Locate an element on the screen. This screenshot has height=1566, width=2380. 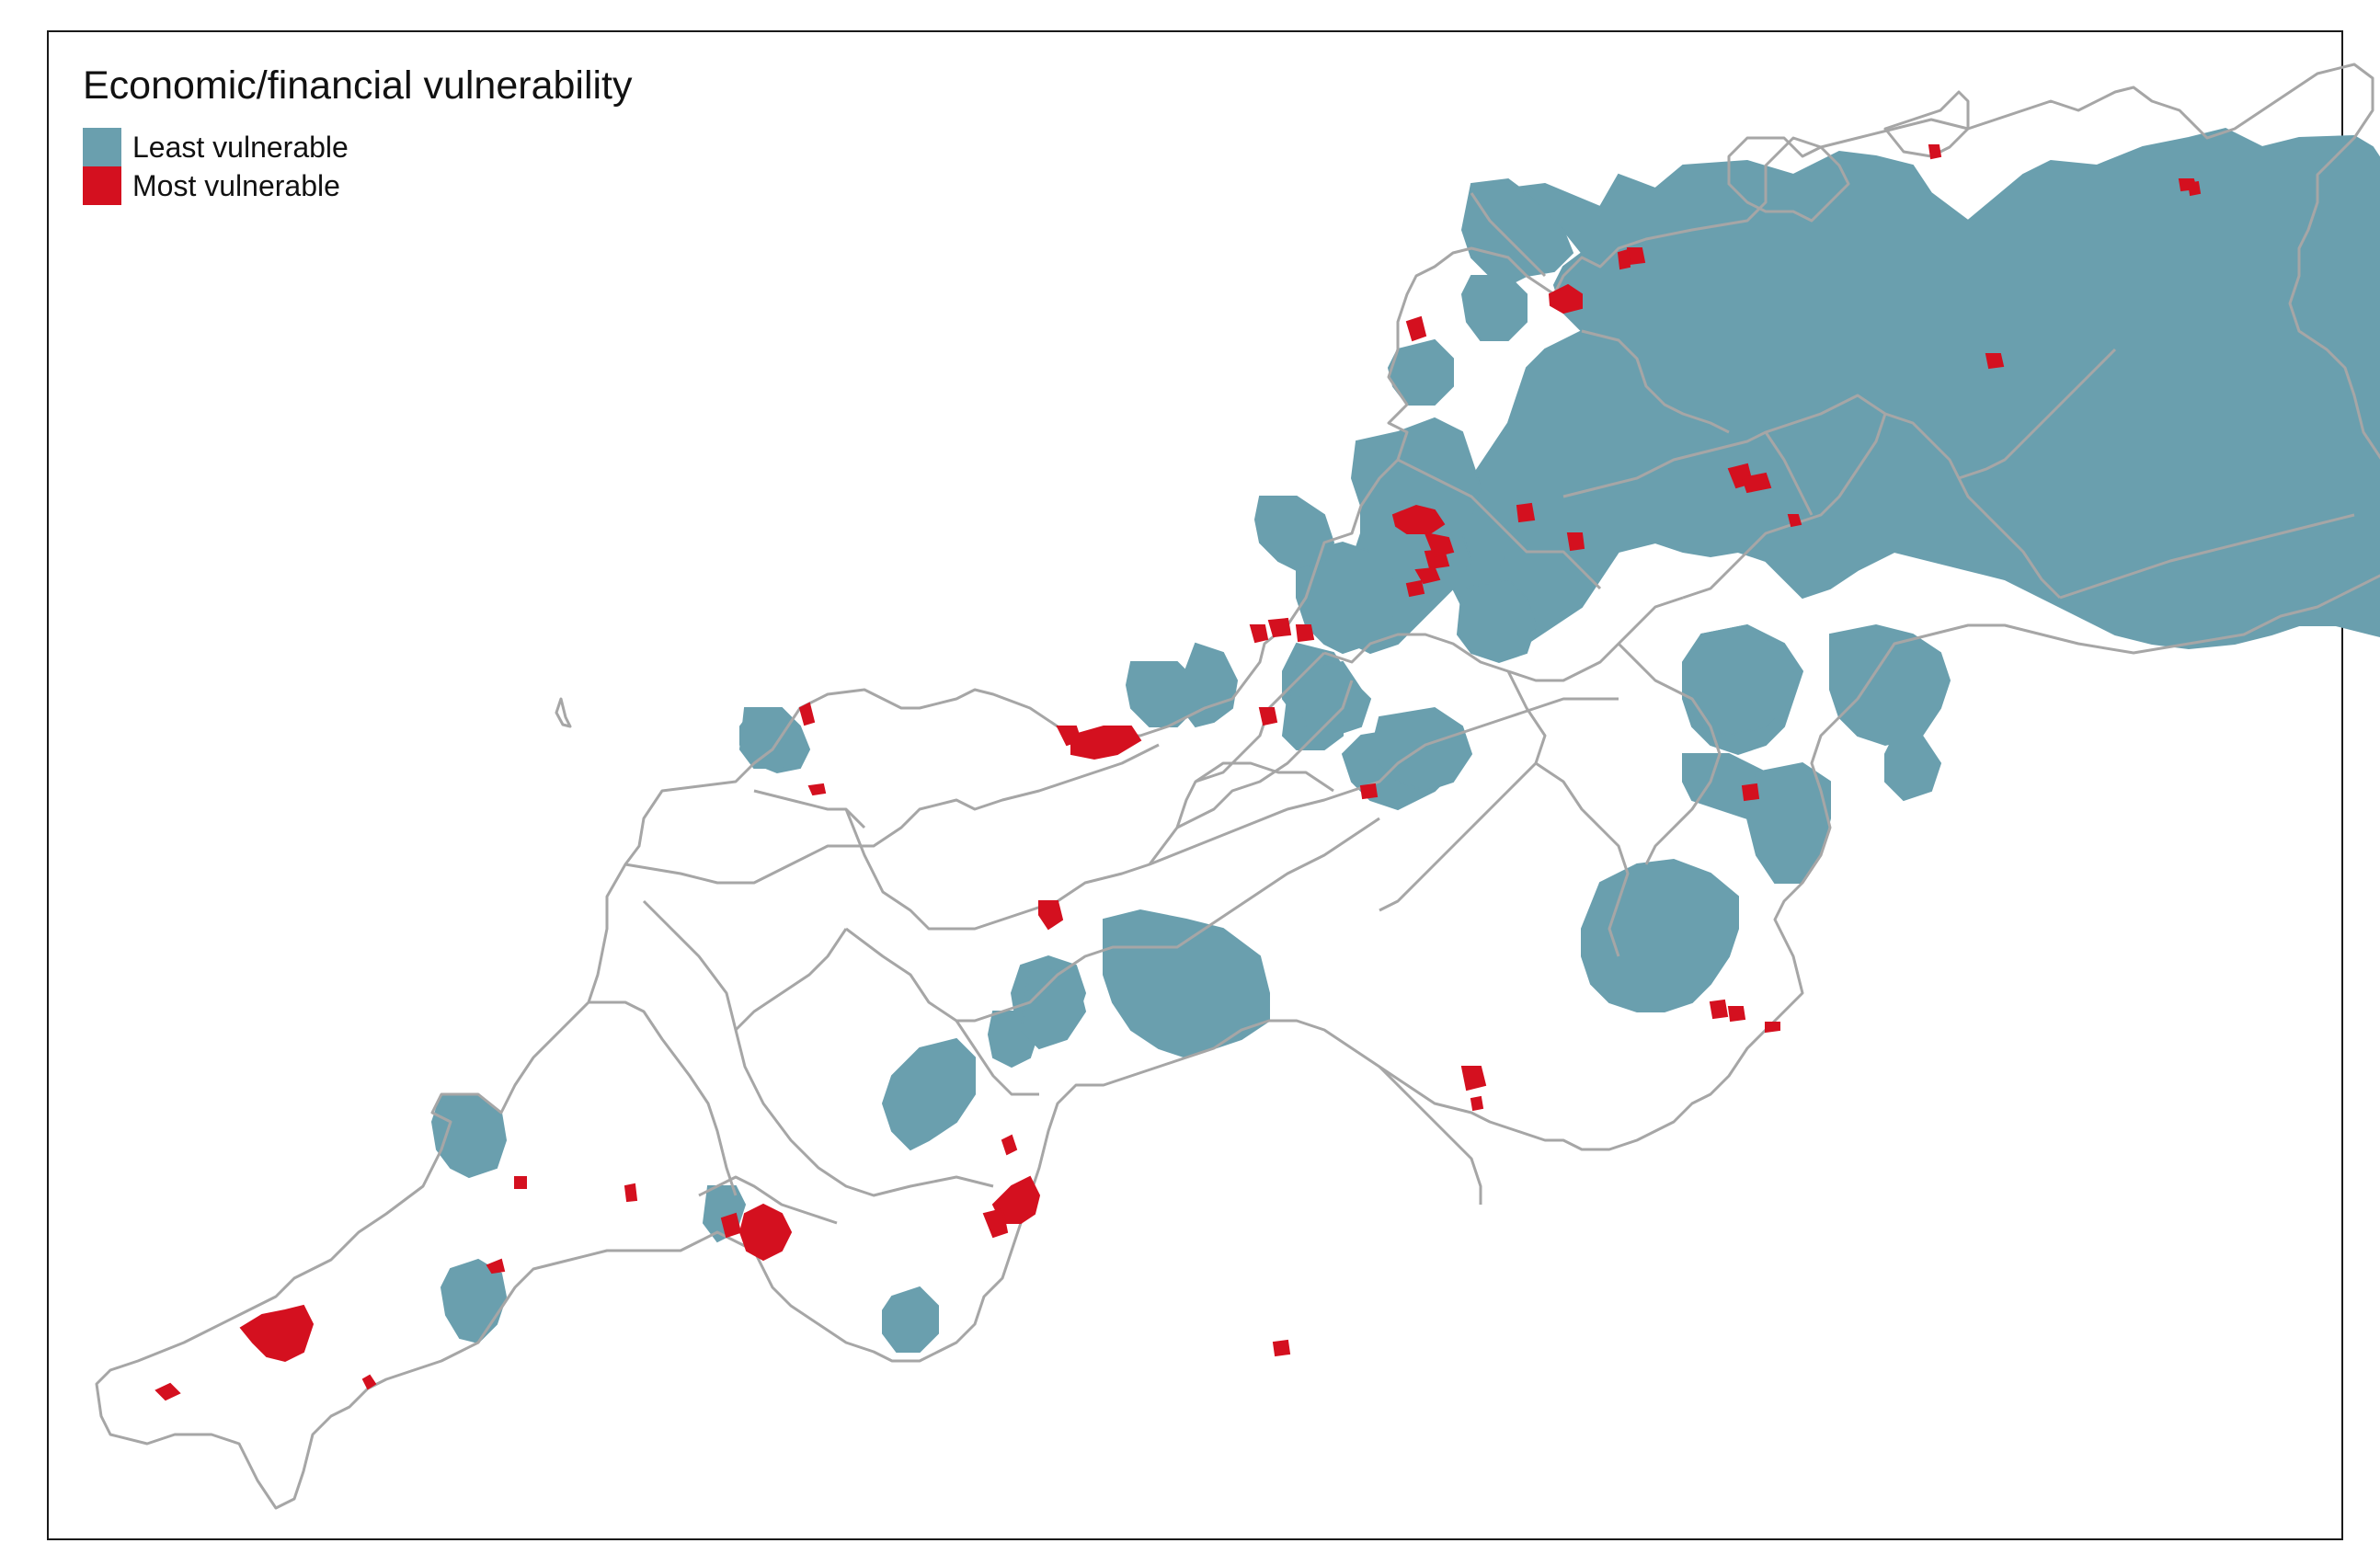
legend-label-least: Least vulnerable is located at coordinates (240, 147).